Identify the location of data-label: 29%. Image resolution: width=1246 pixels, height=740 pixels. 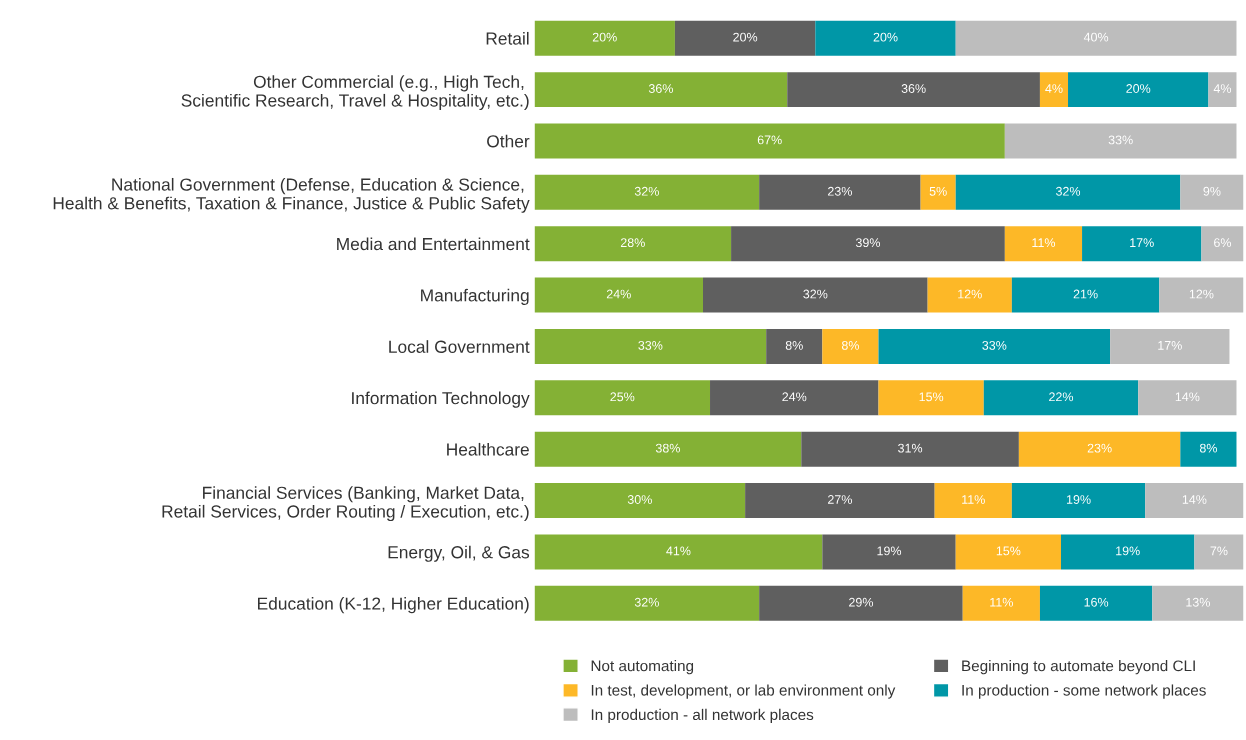
(861, 602).